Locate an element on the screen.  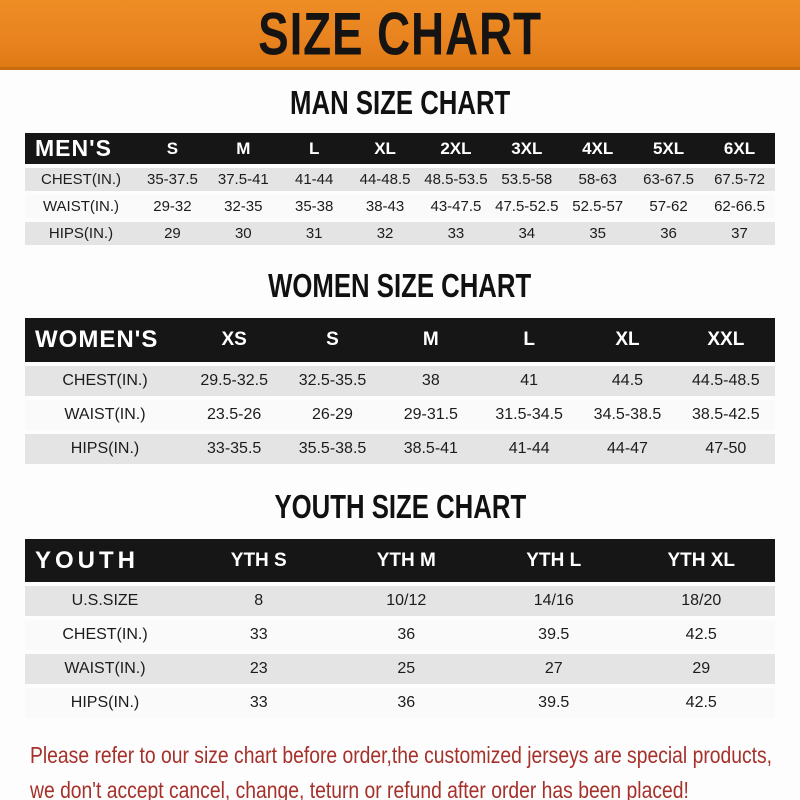
size-cell: 39.5 is located at coordinates (554, 634).